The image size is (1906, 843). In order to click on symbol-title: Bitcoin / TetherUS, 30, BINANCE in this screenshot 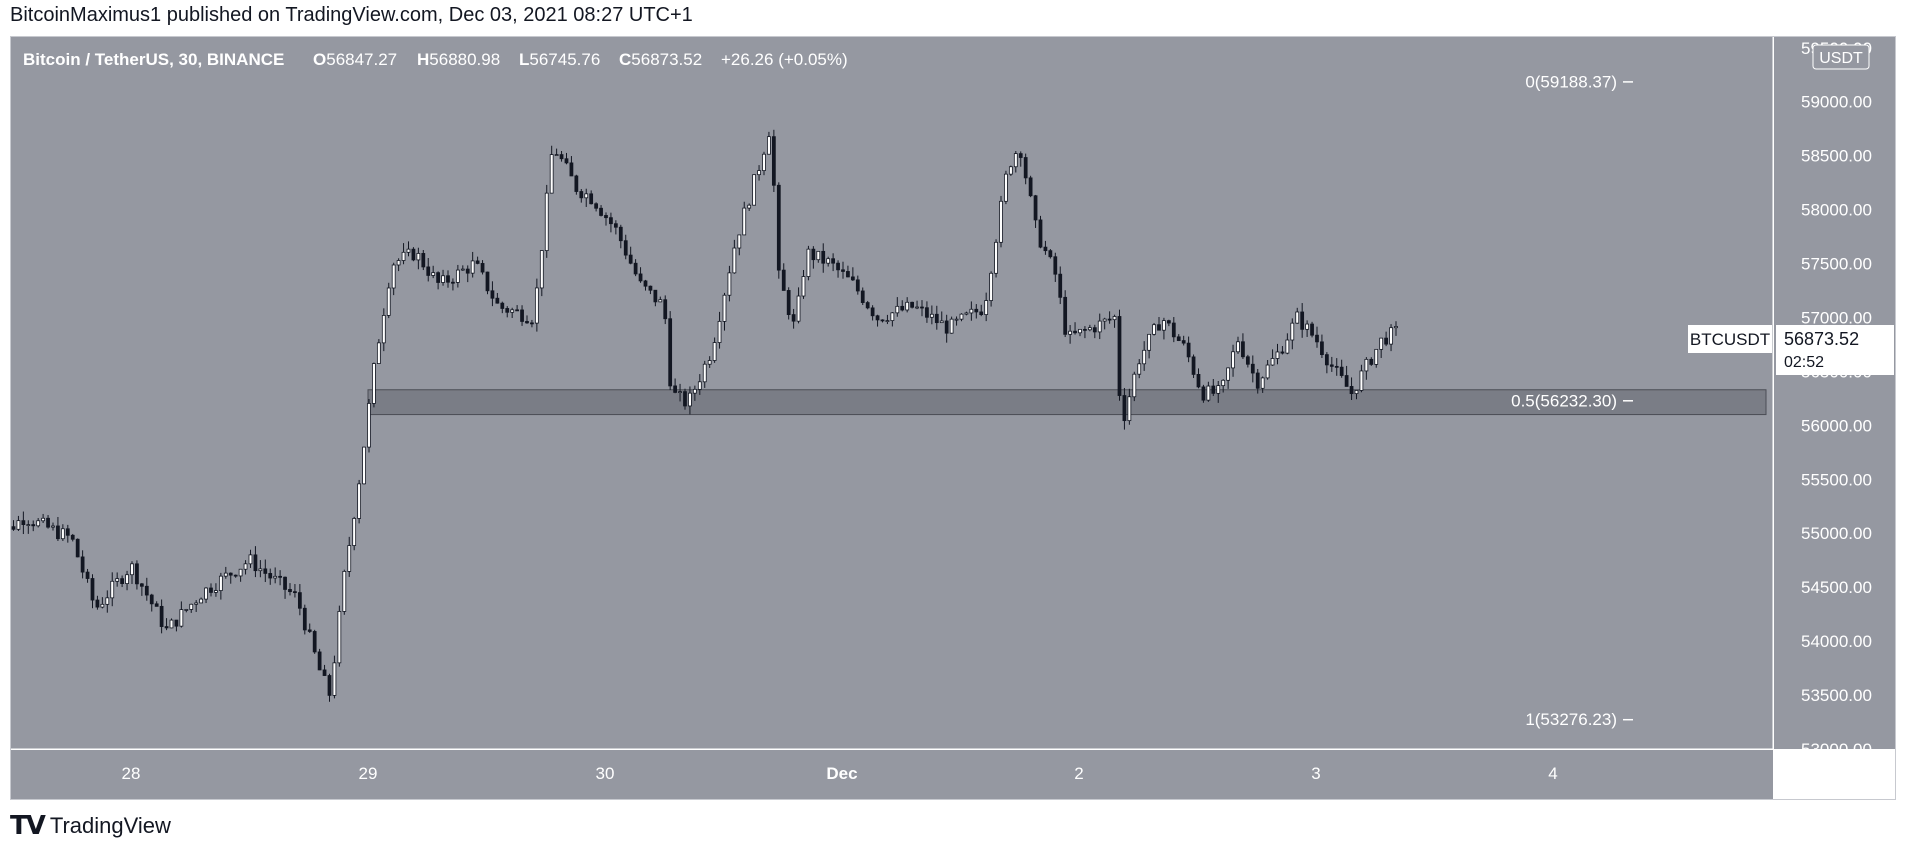, I will do `click(153, 59)`.